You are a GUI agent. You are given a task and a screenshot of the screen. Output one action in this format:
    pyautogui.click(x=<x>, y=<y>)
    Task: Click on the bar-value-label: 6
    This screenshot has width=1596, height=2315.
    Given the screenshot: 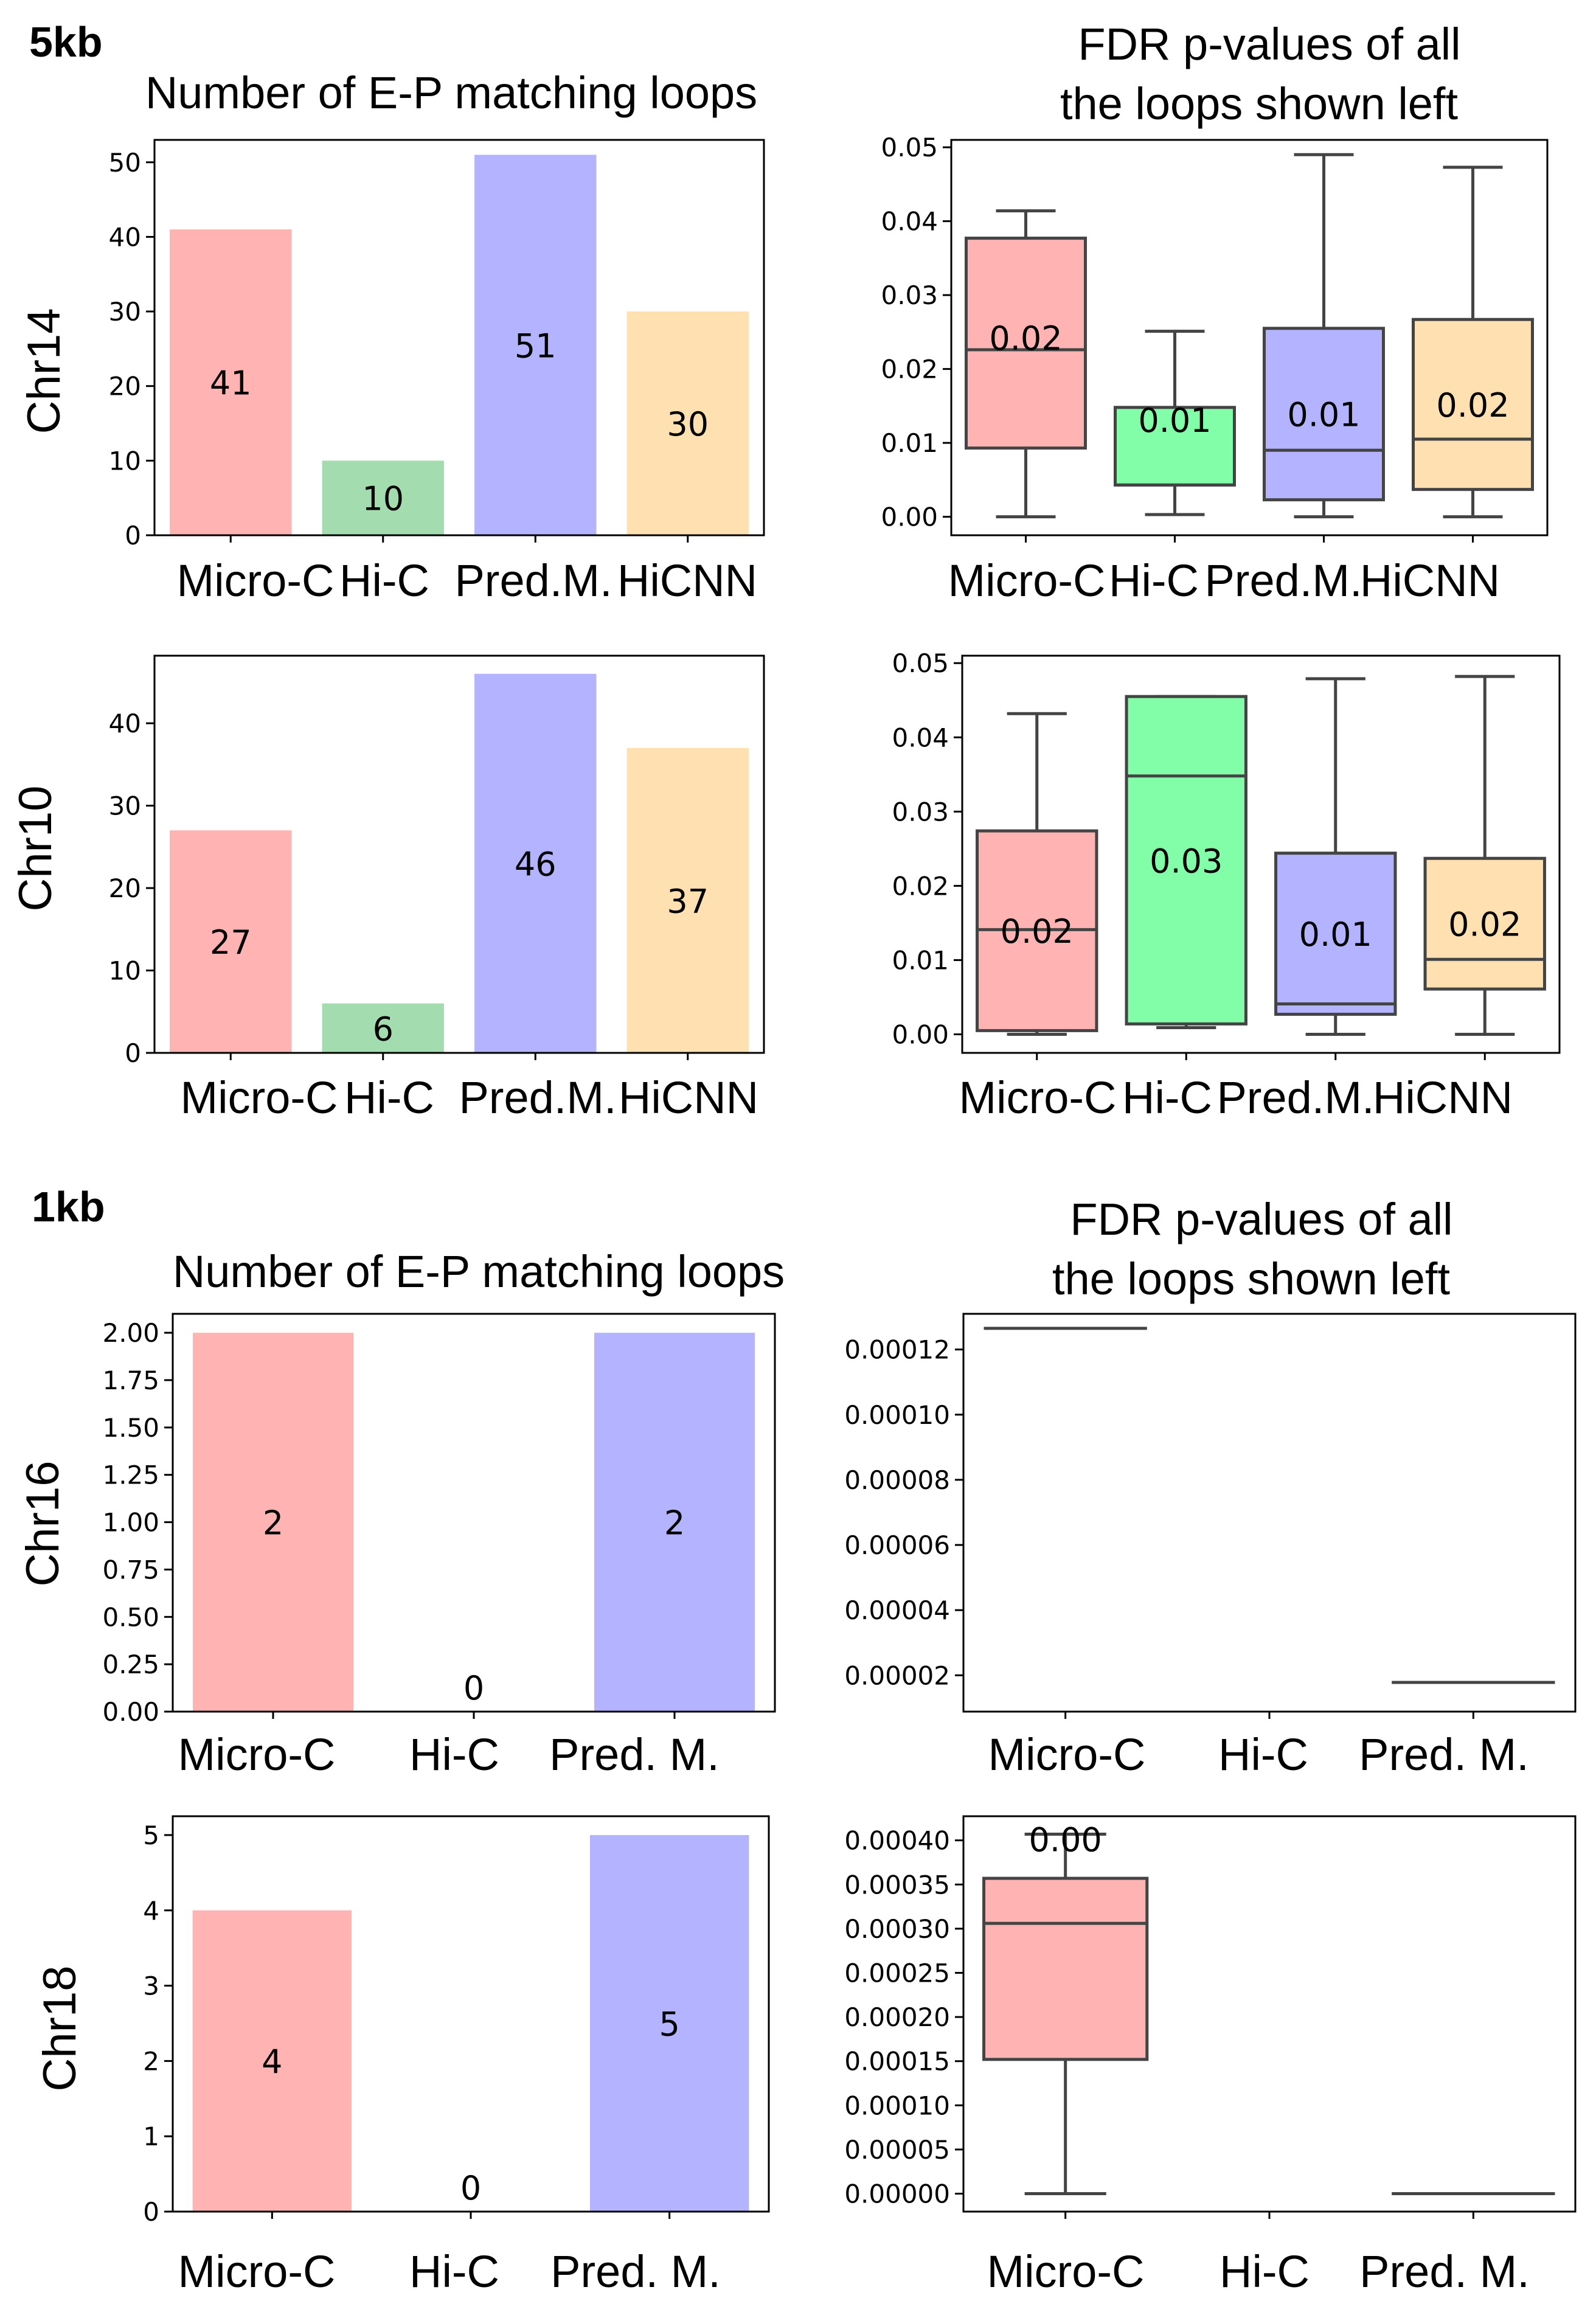 What is the action you would take?
    pyautogui.click(x=383, y=1029)
    